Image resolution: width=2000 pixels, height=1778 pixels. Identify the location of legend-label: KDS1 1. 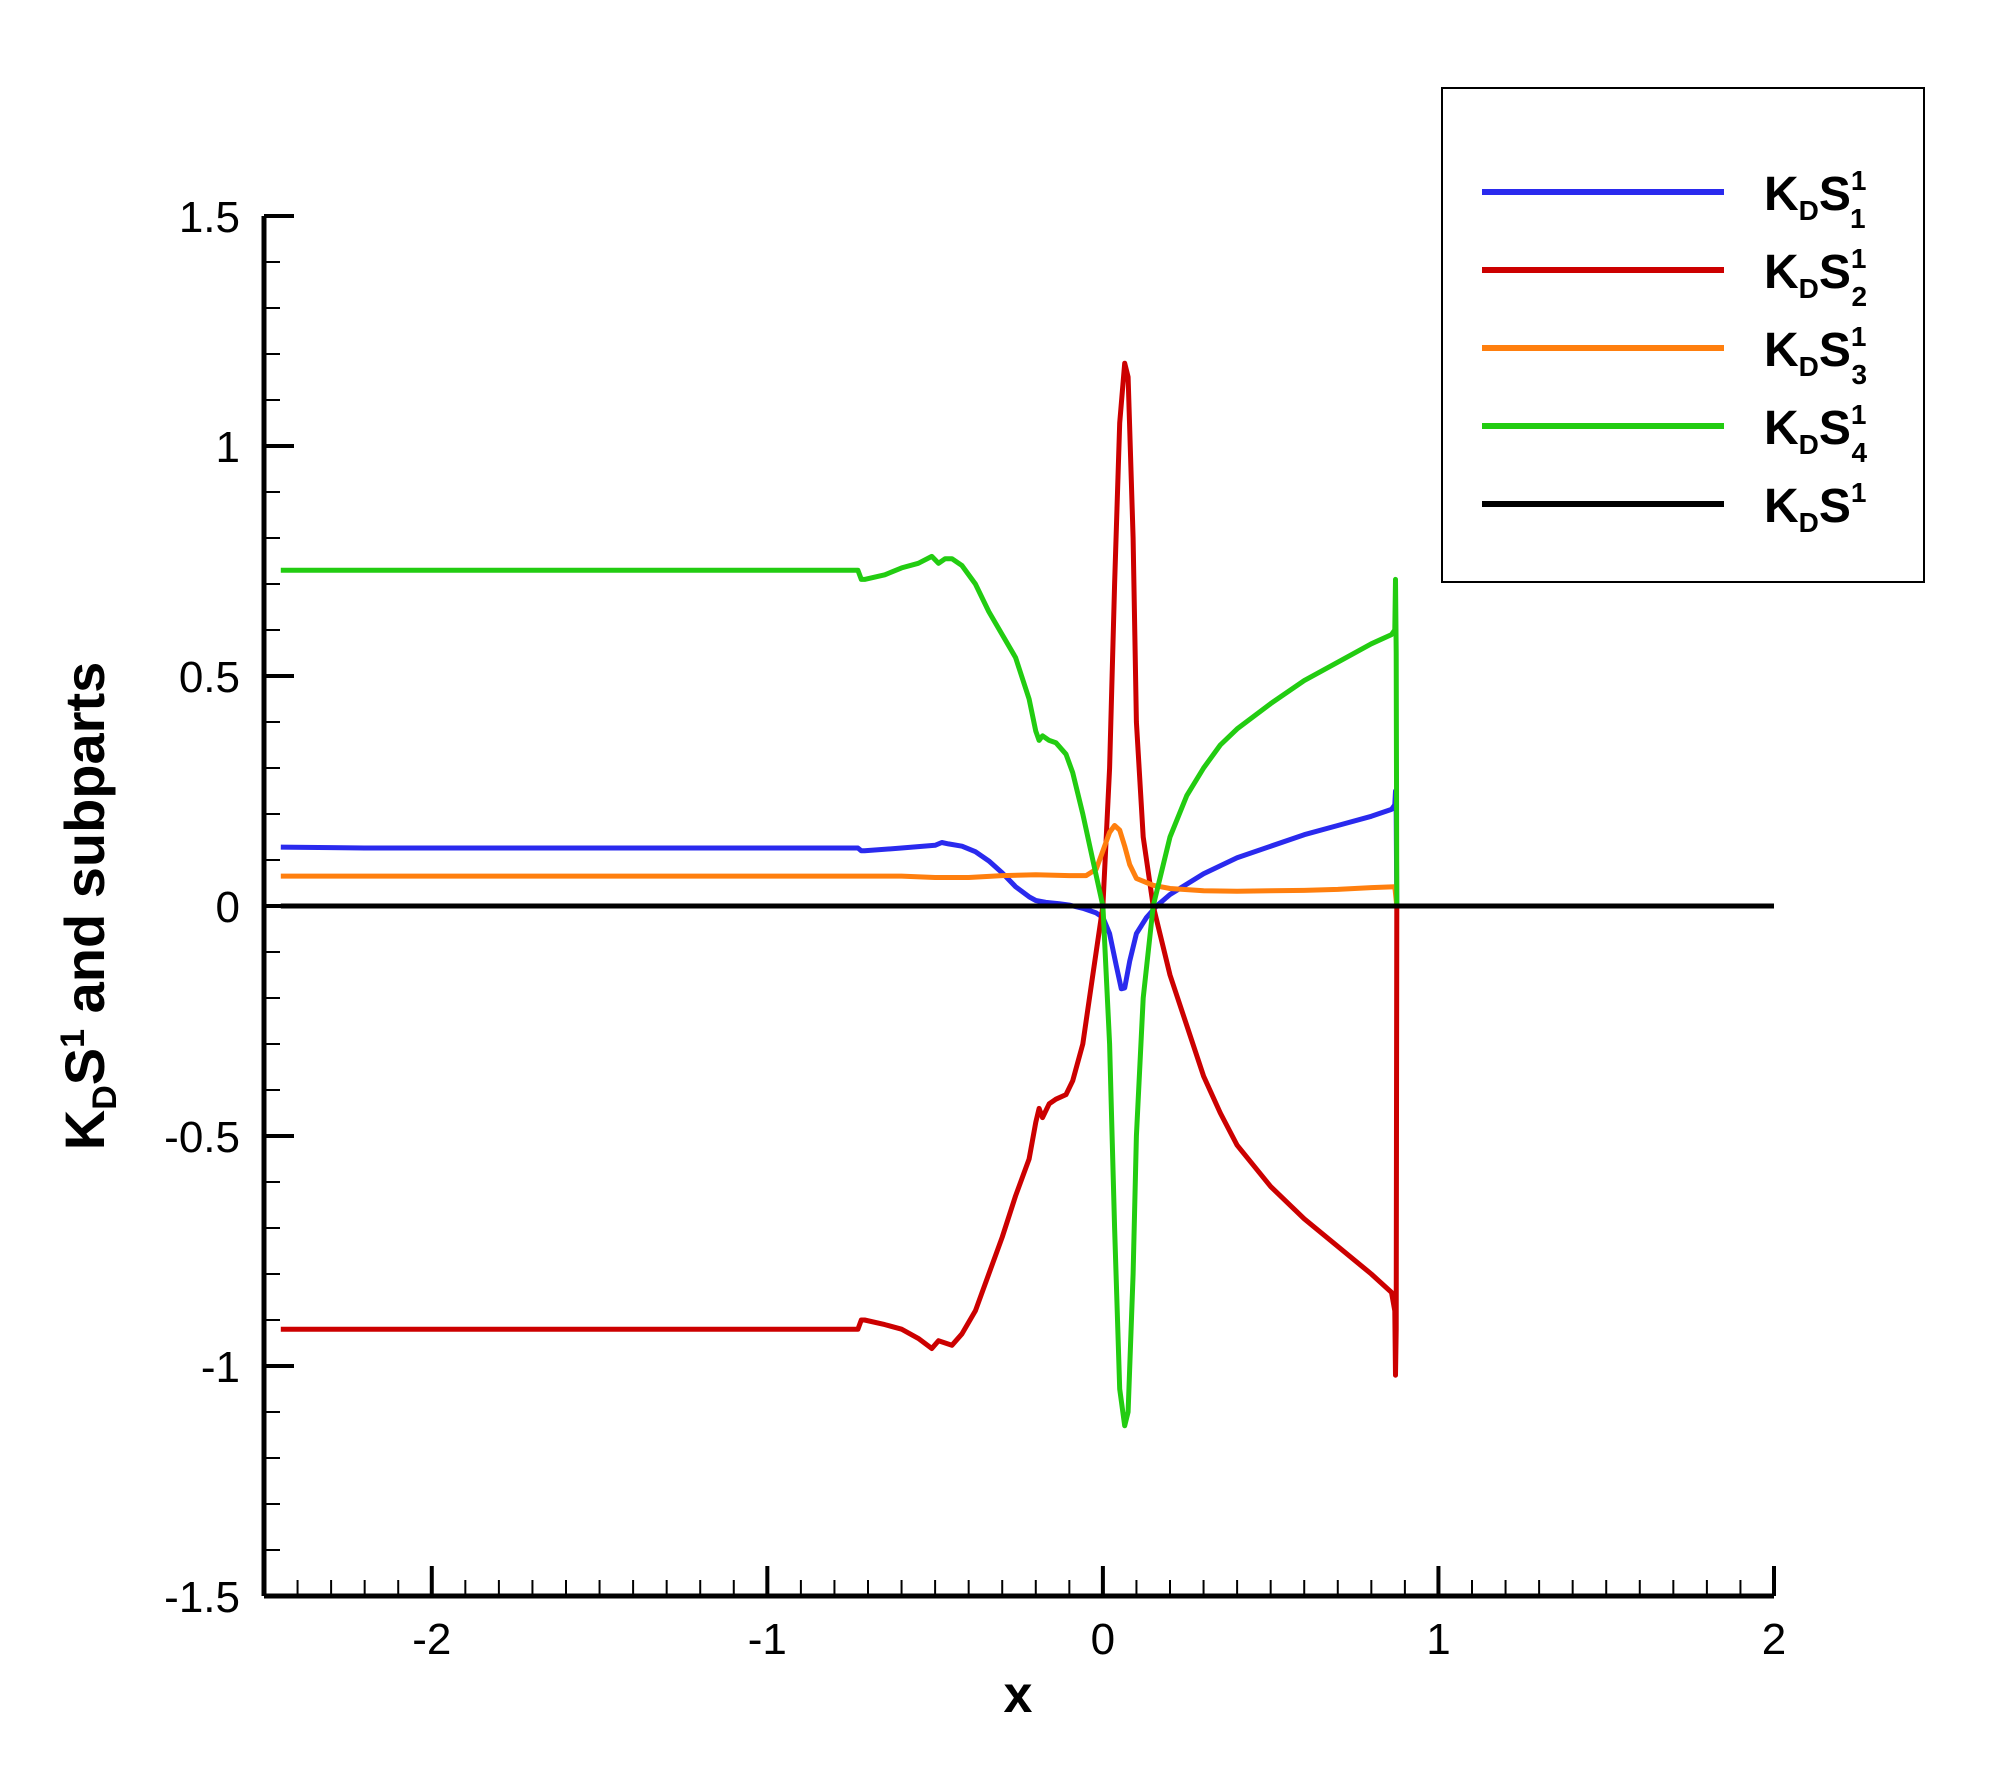
(1815, 199).